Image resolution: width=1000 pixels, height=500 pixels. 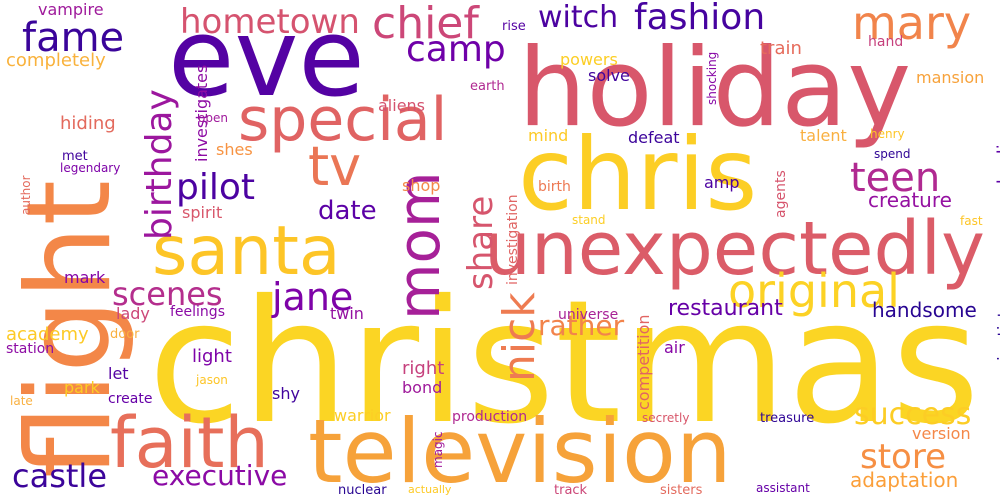 I want to click on word-aliens: aliens, so click(x=402, y=105).